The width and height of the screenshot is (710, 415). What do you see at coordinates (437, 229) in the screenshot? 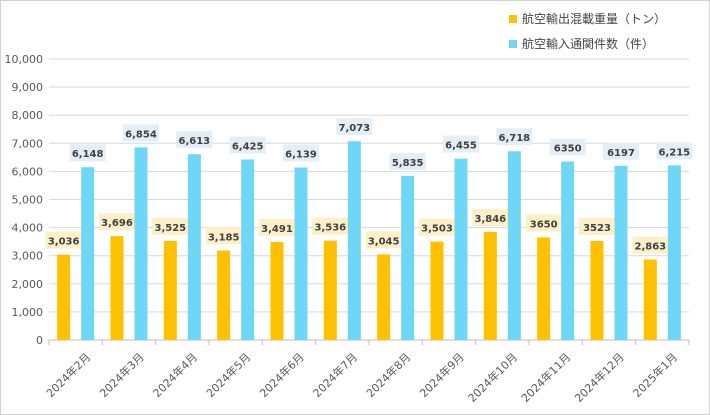
I see `data-label: 3,503` at bounding box center [437, 229].